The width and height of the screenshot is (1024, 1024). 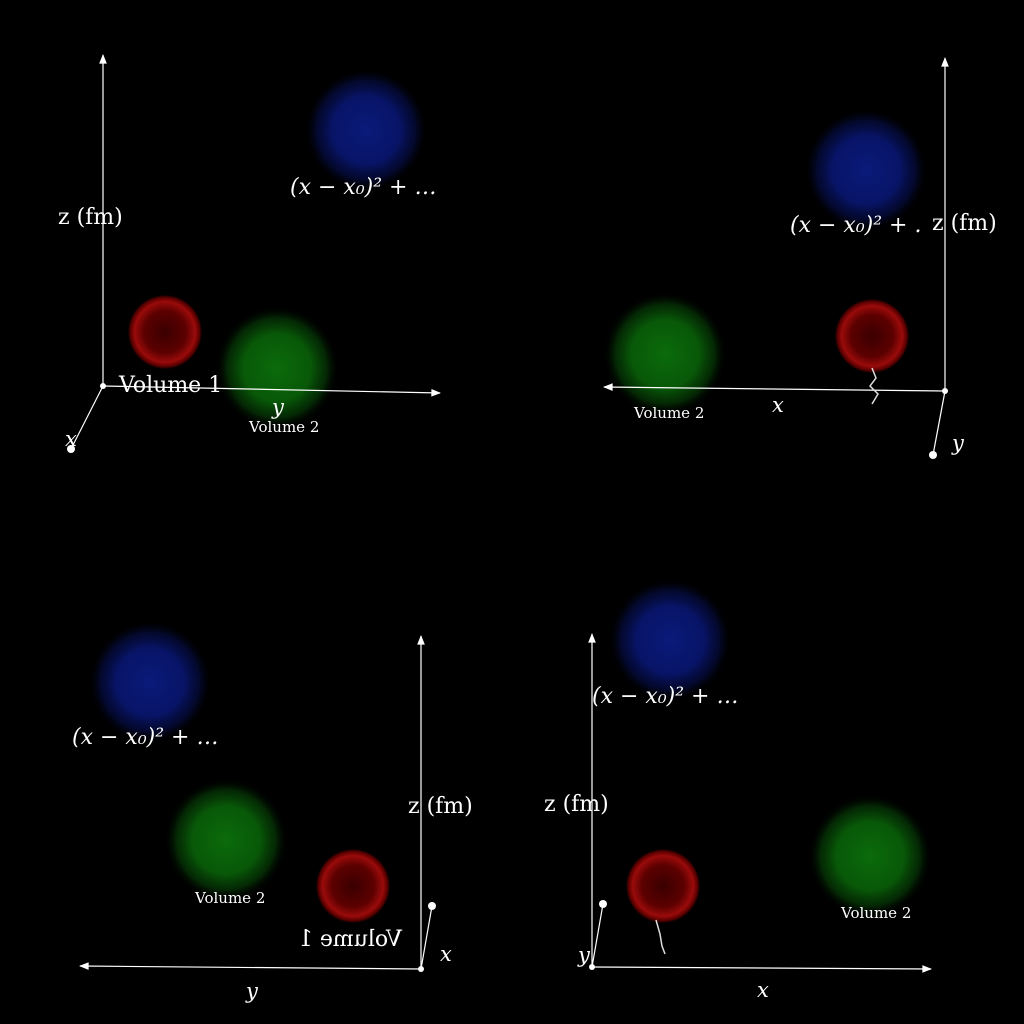 What do you see at coordinates (351, 939) in the screenshot?
I see `volume-1-label-mirrored: Volume 1` at bounding box center [351, 939].